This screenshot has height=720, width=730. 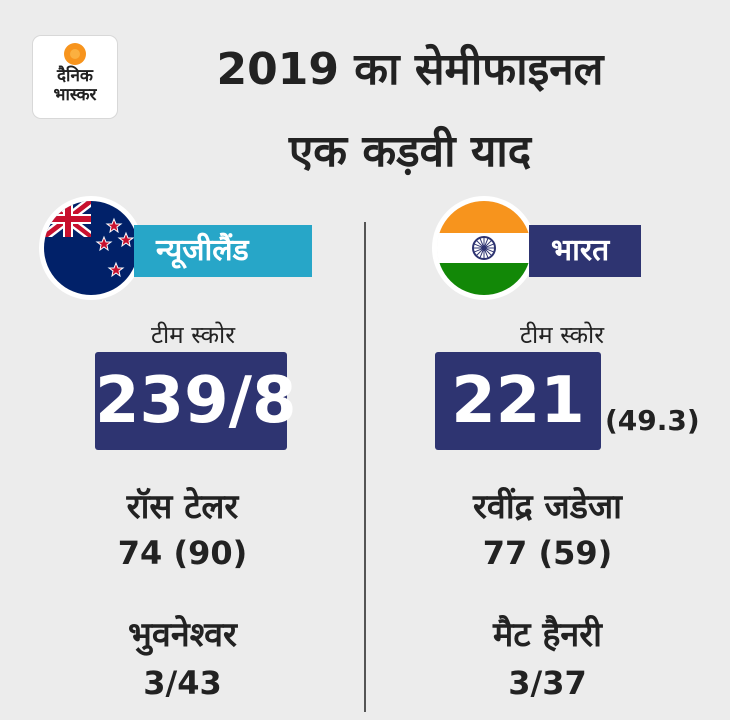 What do you see at coordinates (75, 95) in the screenshot?
I see `logo-text-line2: भास्कर` at bounding box center [75, 95].